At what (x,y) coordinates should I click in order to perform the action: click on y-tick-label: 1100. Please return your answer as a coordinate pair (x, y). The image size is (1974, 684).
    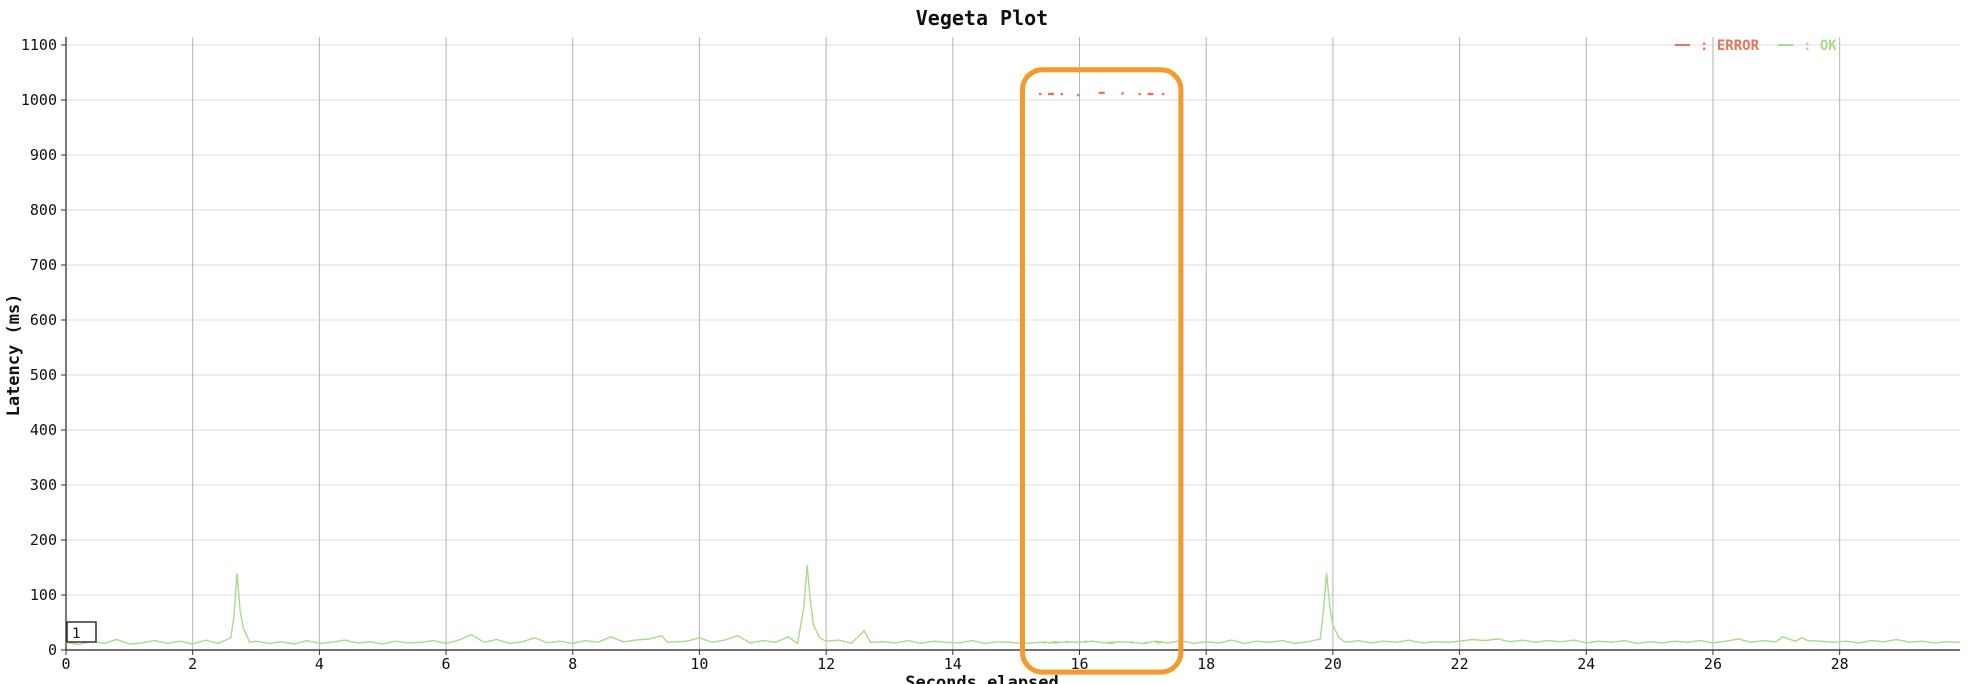
    Looking at the image, I should click on (39, 45).